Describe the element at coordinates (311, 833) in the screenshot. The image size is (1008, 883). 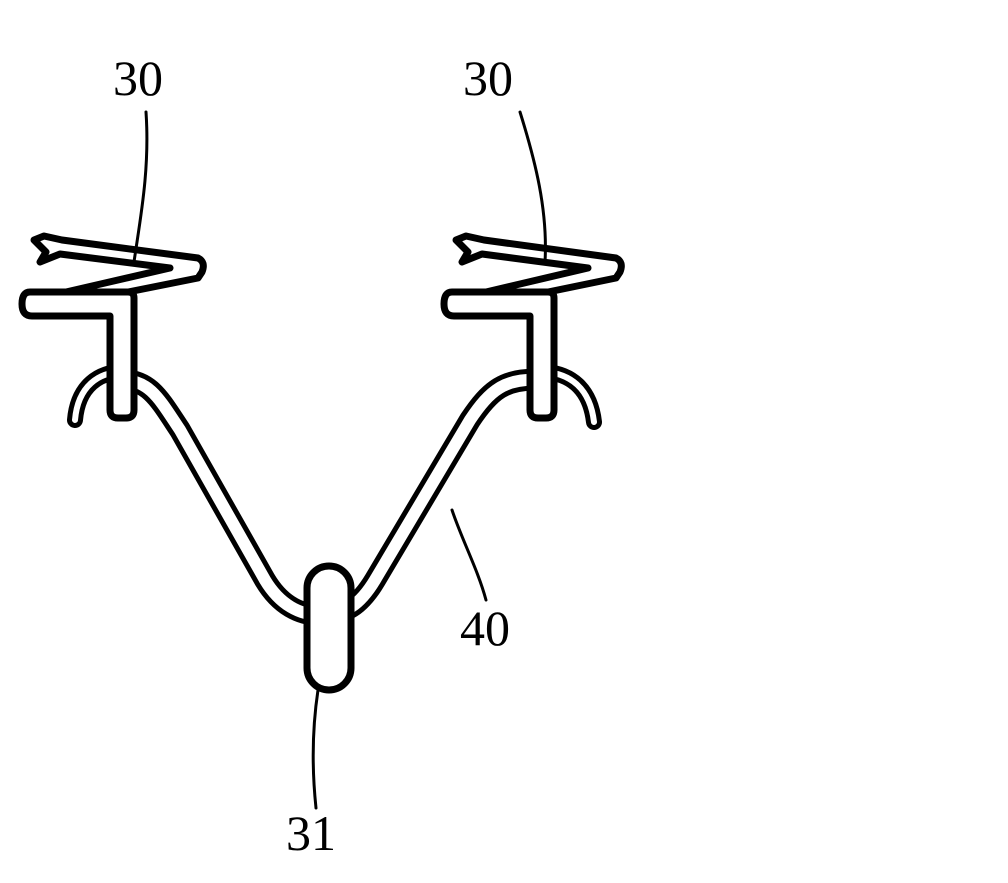
I see `label-clip: 31` at that location.